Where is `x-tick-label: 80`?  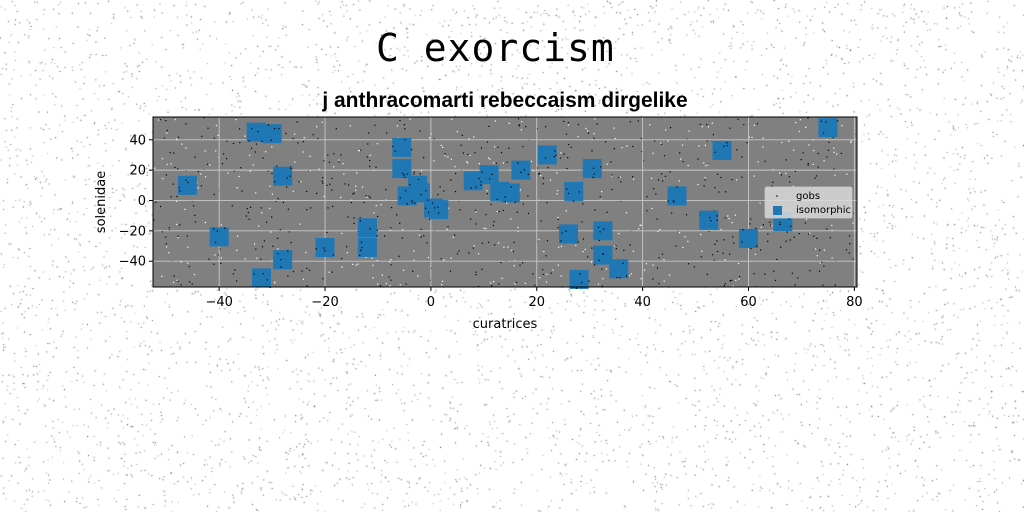 x-tick-label: 80 is located at coordinates (854, 302).